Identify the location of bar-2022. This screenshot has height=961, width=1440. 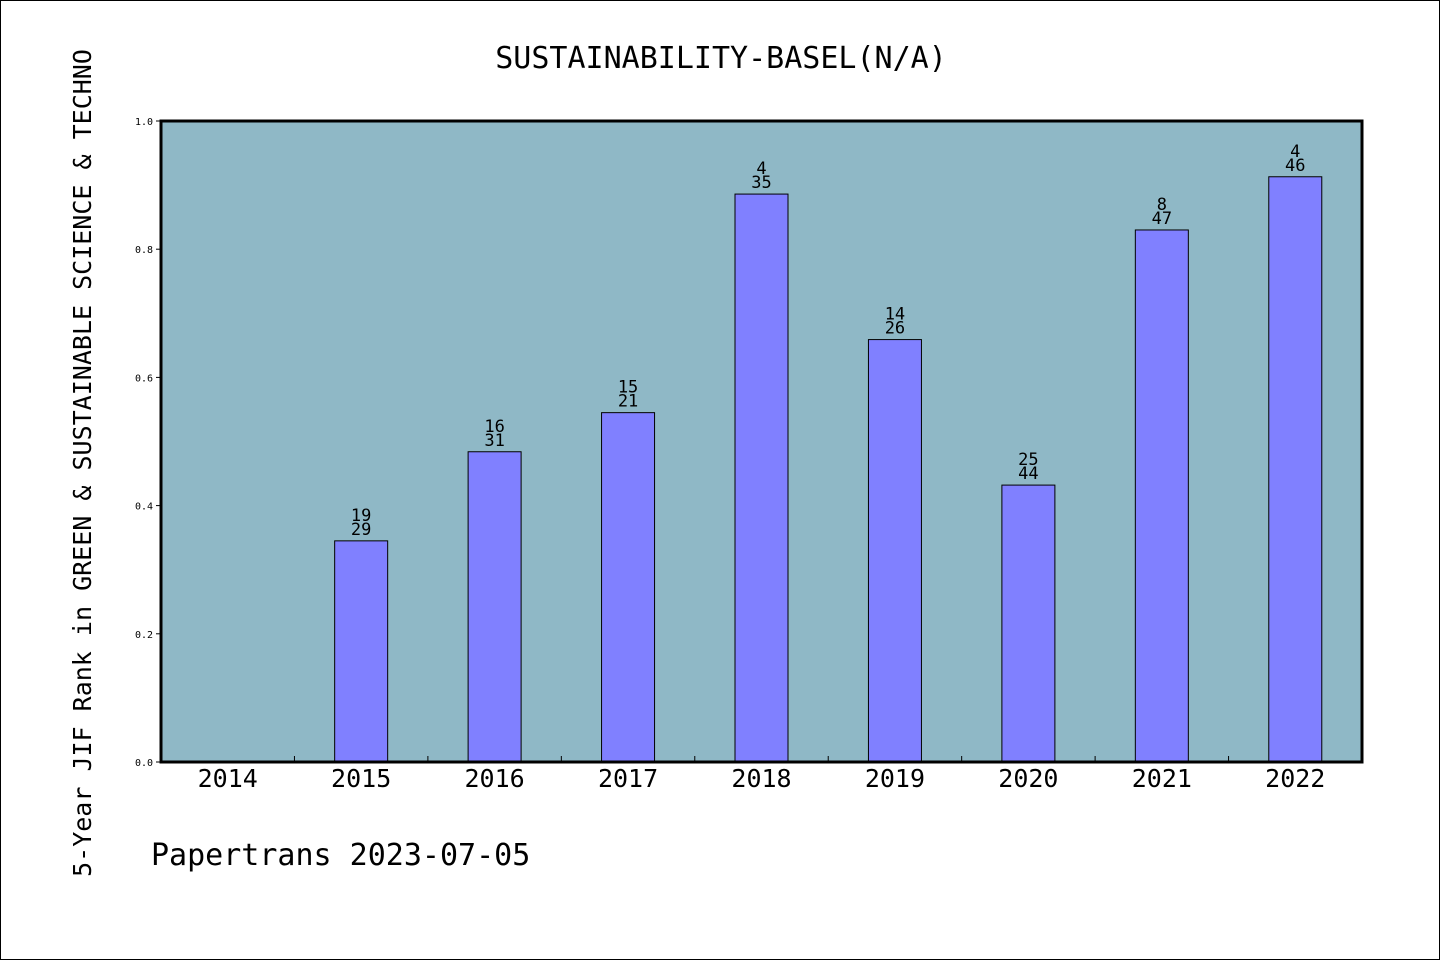
(1295, 469).